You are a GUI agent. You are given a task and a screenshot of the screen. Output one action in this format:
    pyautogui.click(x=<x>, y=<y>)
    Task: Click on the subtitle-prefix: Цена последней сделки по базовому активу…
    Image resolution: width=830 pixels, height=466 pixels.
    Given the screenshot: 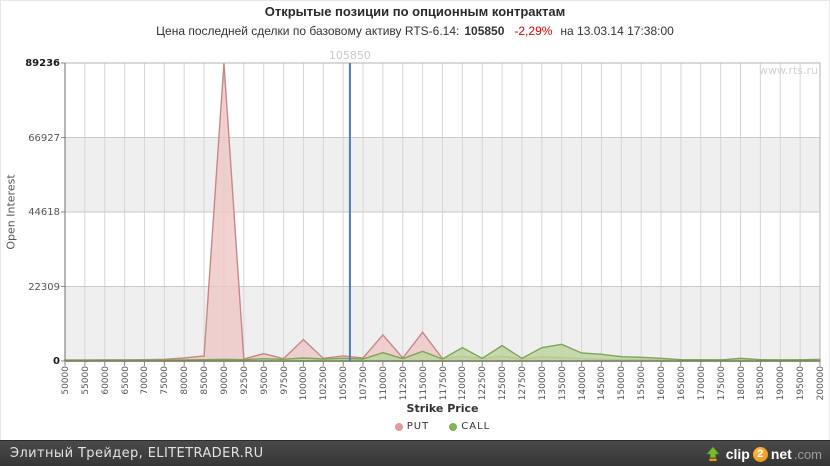 What is the action you would take?
    pyautogui.click(x=308, y=31)
    